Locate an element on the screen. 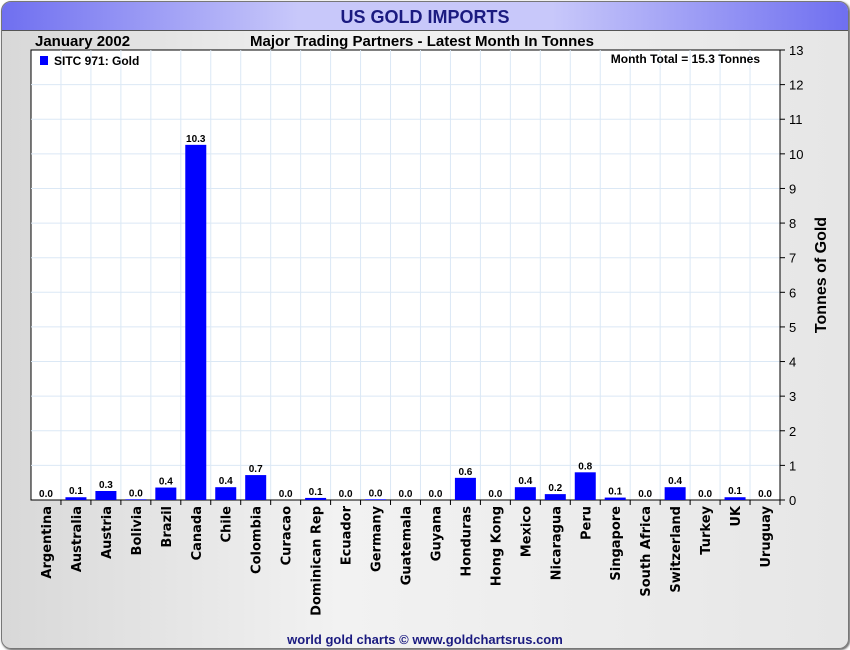 The height and width of the screenshot is (650, 850). bar-canada is located at coordinates (196, 322).